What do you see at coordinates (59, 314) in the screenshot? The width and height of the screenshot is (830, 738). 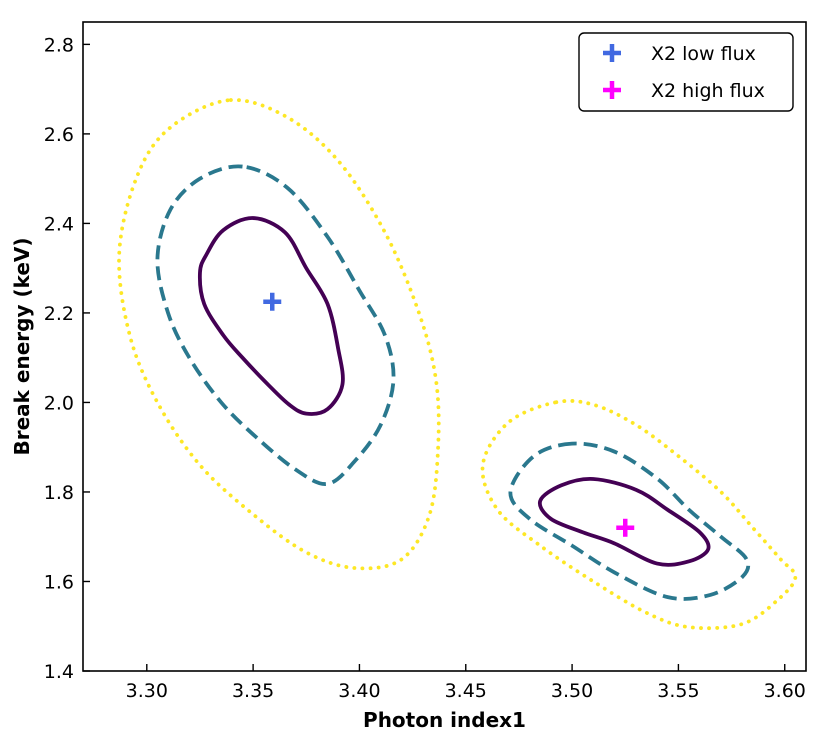 I see `y-tick-label: 2.2` at bounding box center [59, 314].